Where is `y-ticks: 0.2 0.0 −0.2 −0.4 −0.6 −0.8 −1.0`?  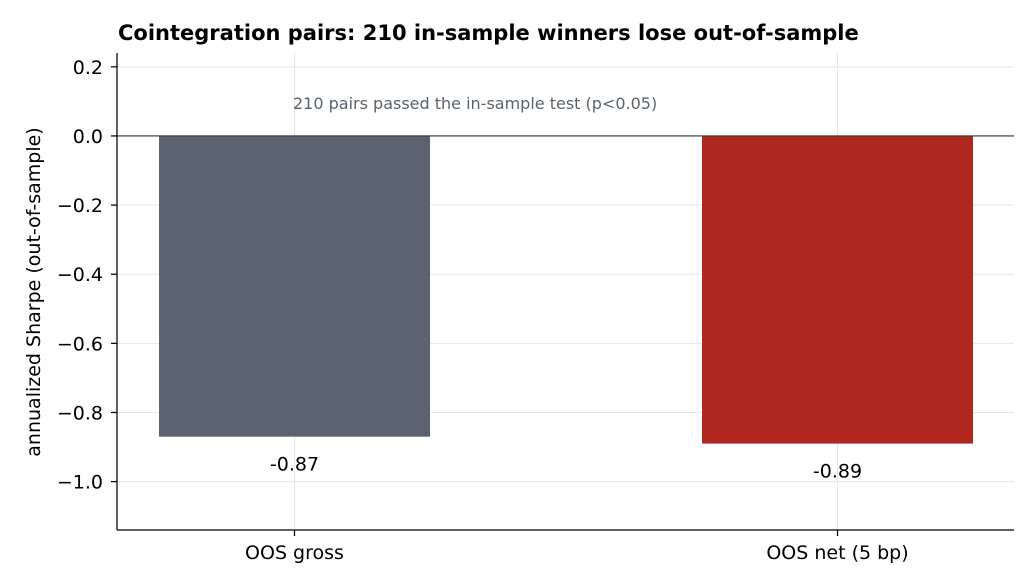
y-ticks: 0.2 0.0 −0.2 −0.4 −0.6 −0.8 −1.0 is located at coordinates (87, 275).